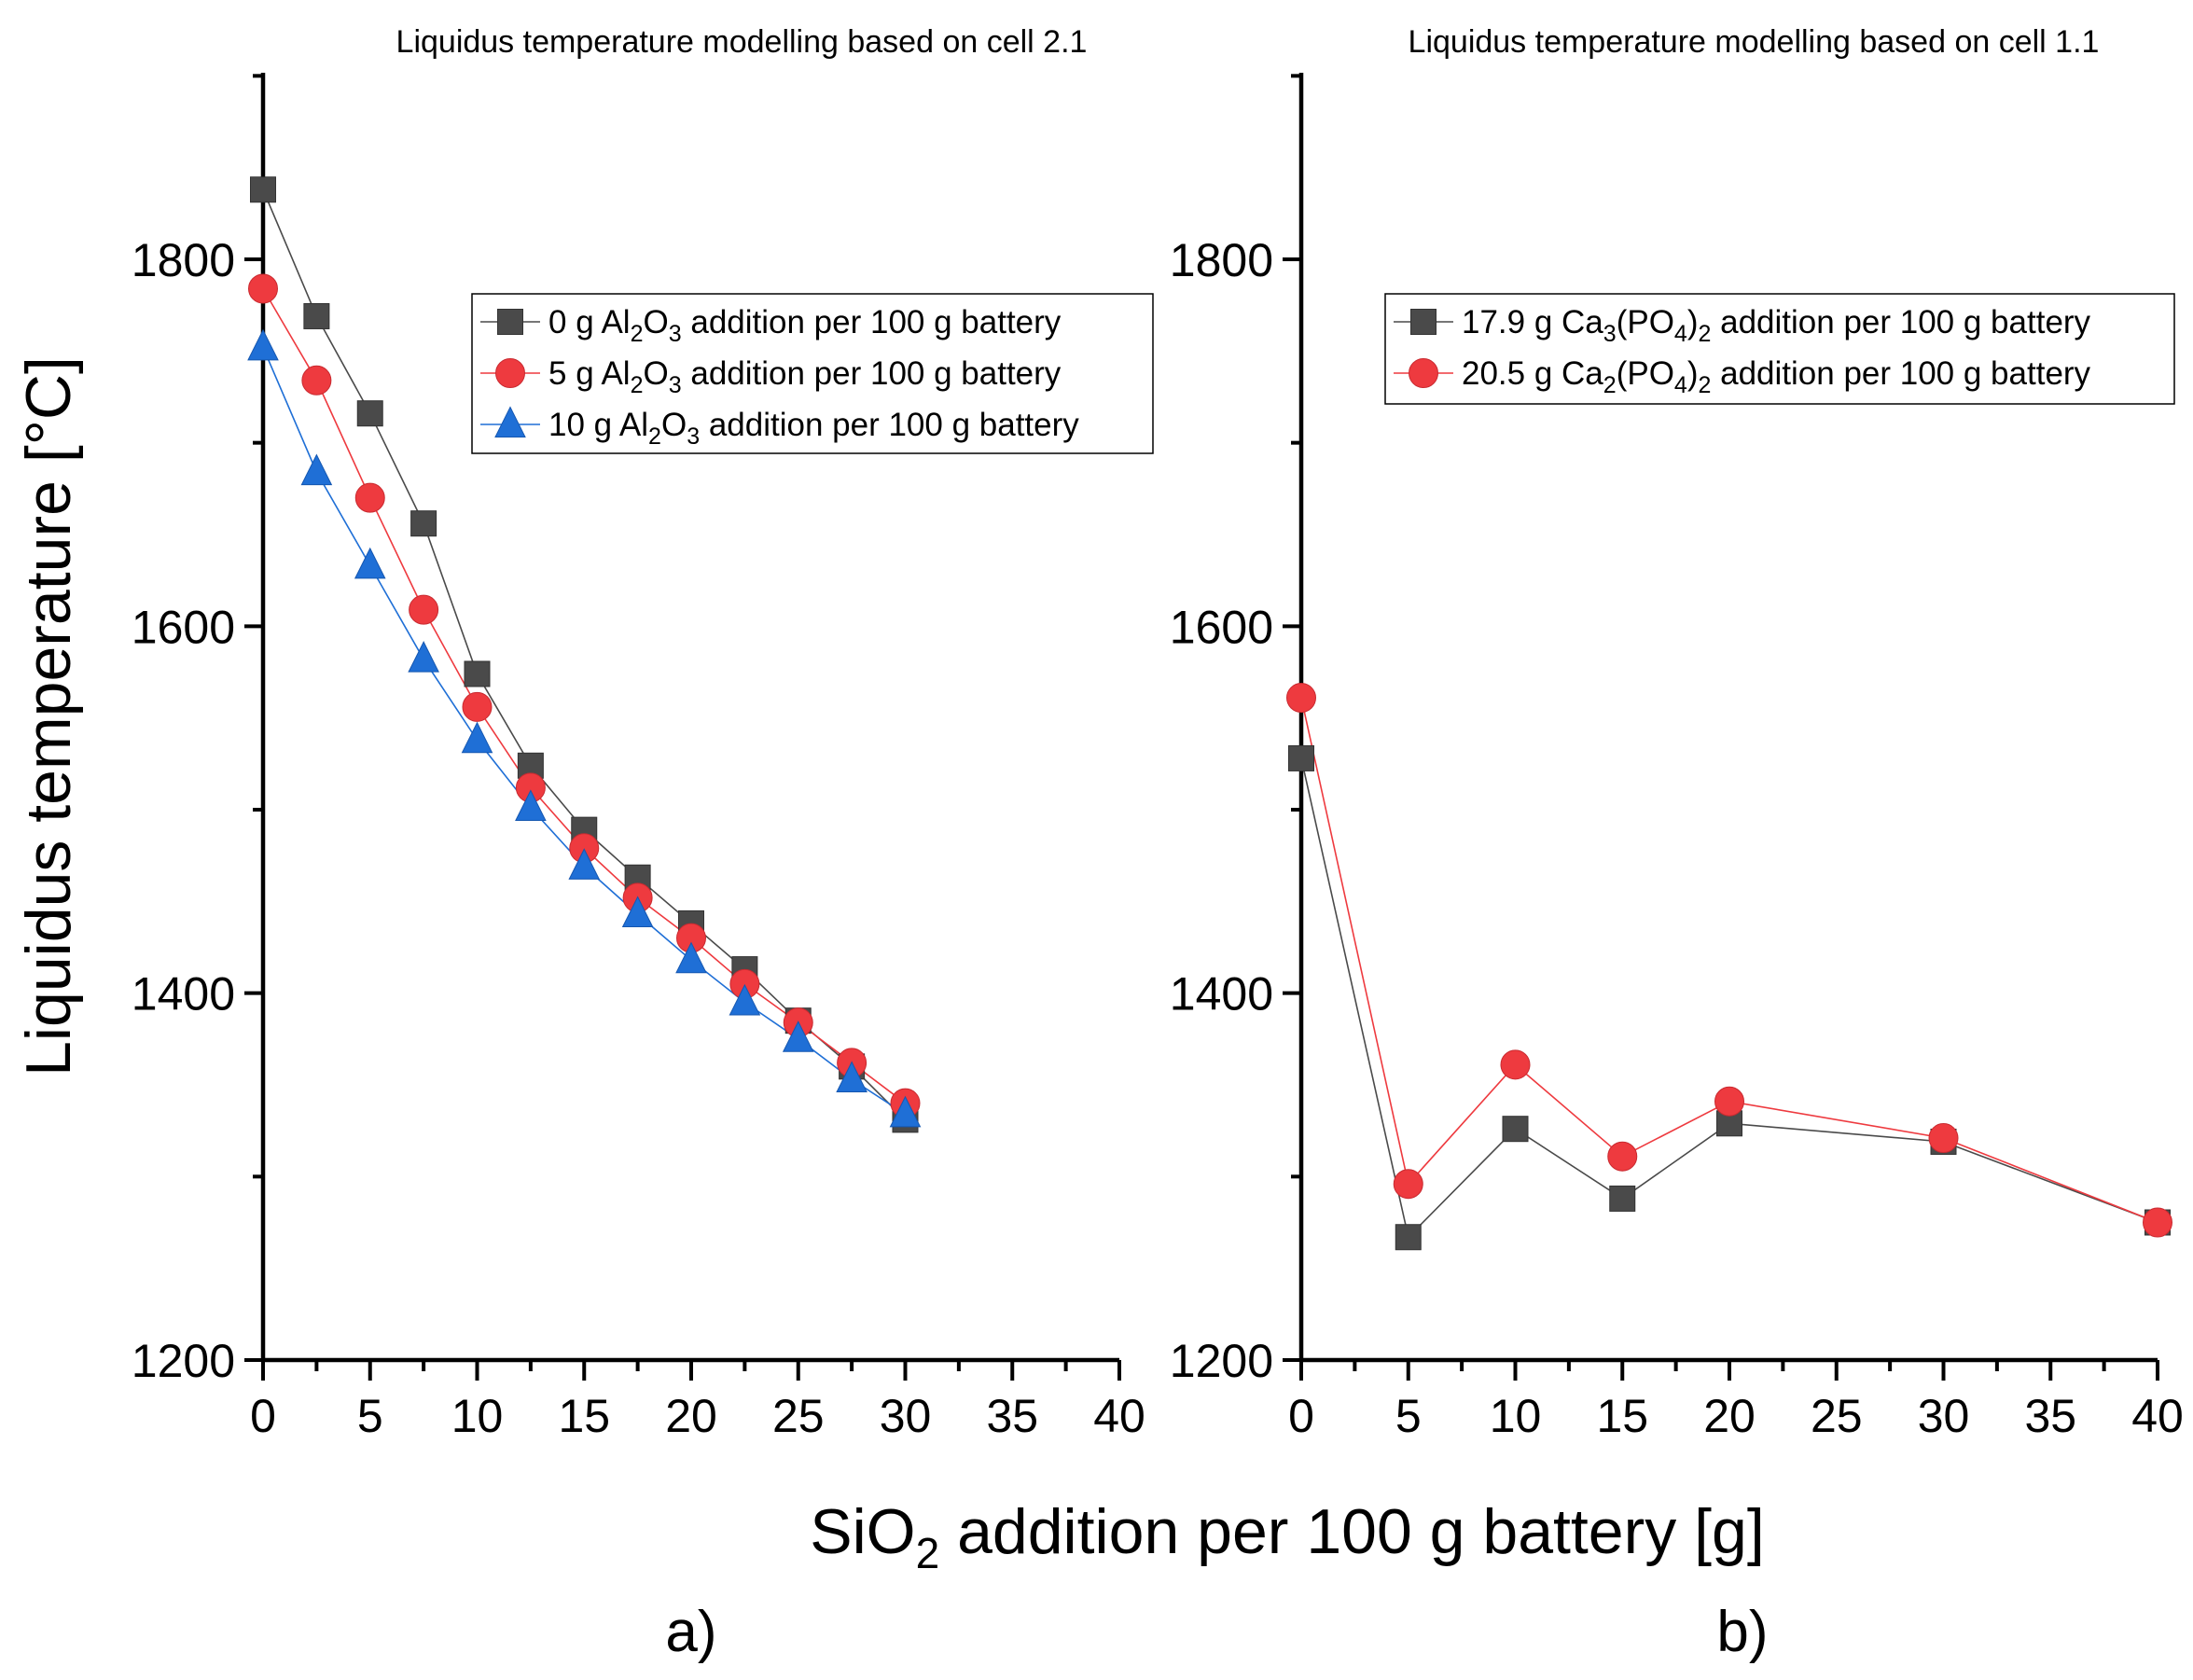 This screenshot has height=1680, width=2193. Describe the element at coordinates (813, 428) in the screenshot. I see `legend-label: 10 g Al2O3 addition per 100 g battery` at that location.